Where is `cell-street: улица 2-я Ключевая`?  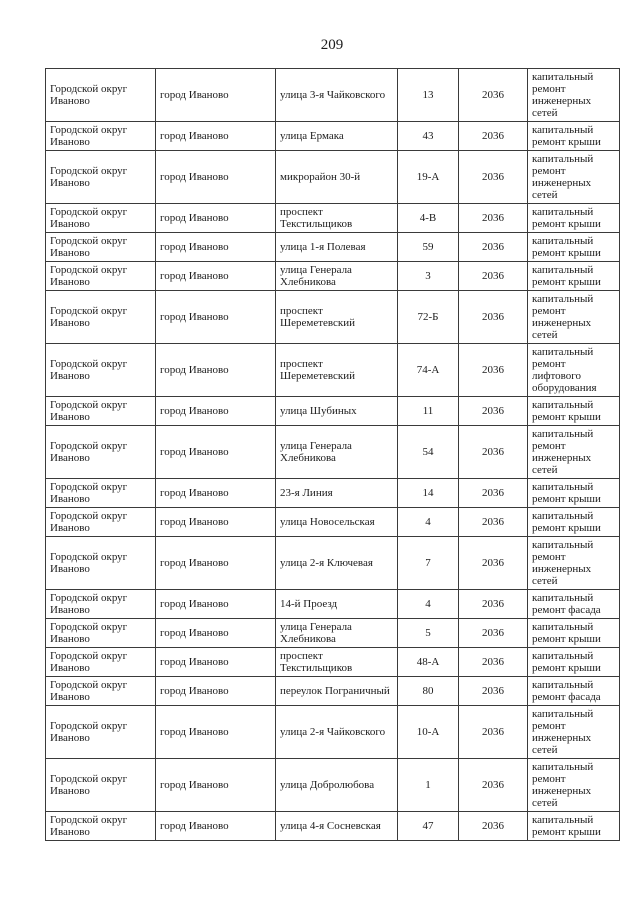 cell-street: улица 2-я Ключевая is located at coordinates (336, 563).